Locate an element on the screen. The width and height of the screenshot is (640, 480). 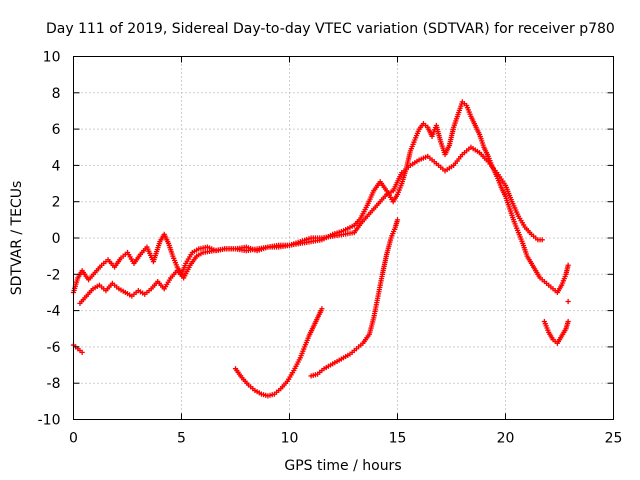
x-tick-label: 15 is located at coordinates (398, 439).